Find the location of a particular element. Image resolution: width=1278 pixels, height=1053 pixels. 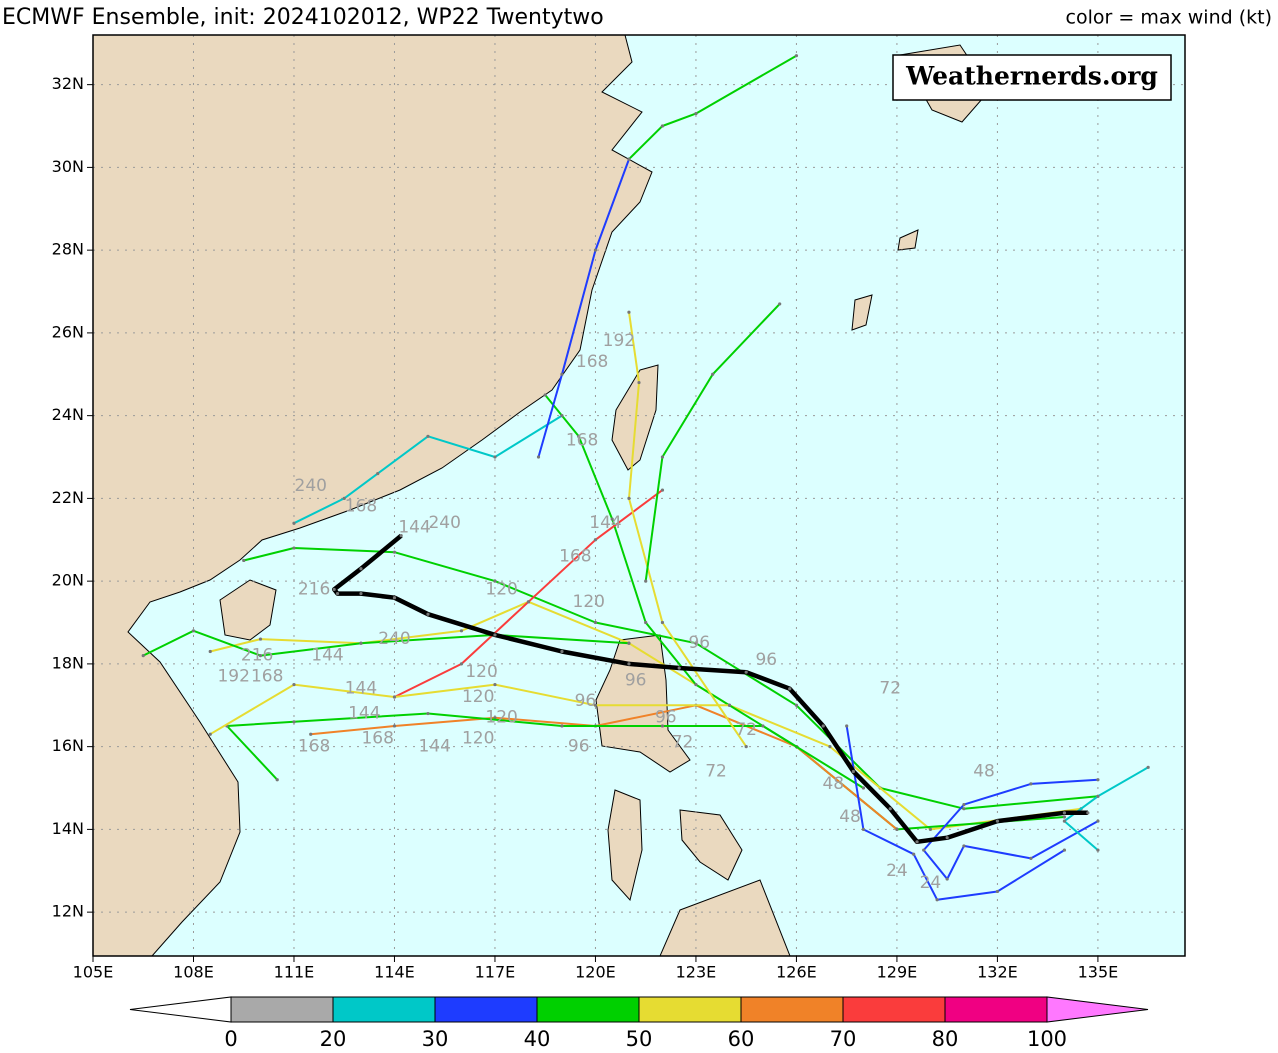

y-tick-label: 30N is located at coordinates (68, 166).